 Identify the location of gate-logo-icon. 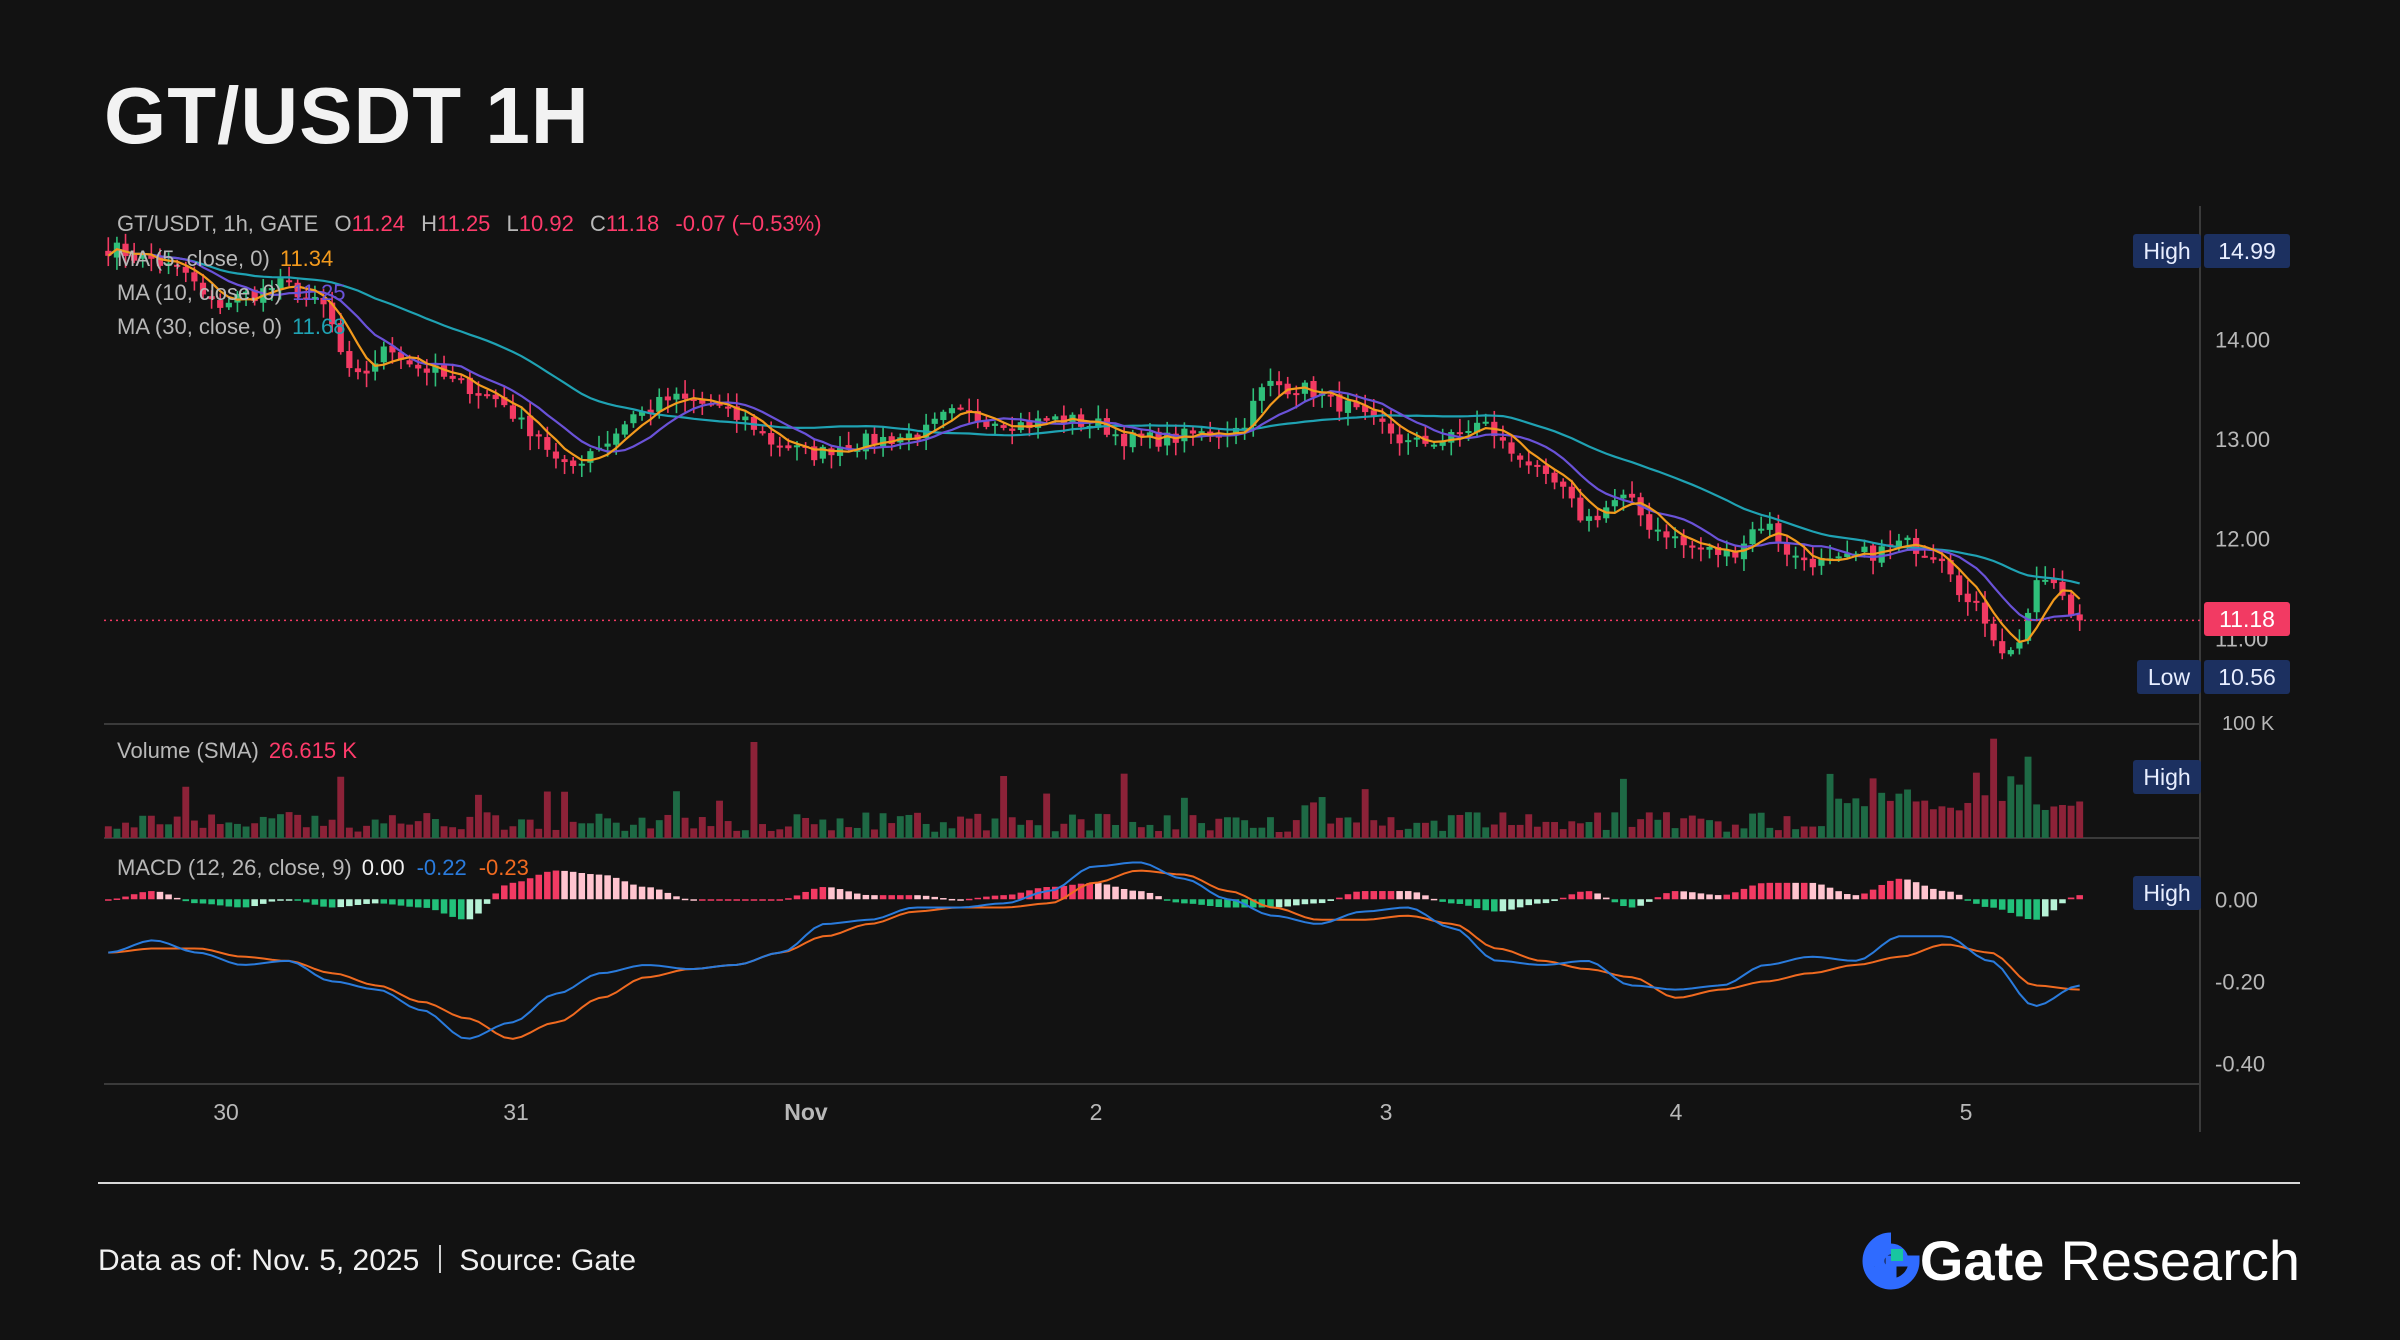
(1891, 1260).